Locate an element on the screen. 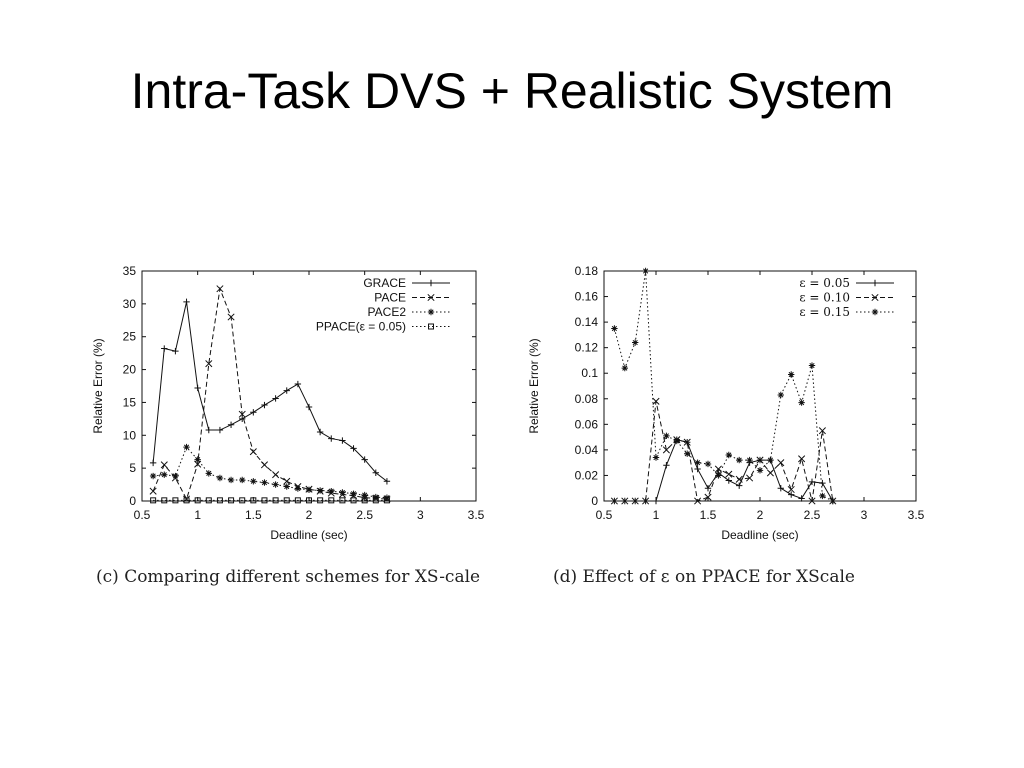  chart-d-series-1-line is located at coordinates (724, 470).